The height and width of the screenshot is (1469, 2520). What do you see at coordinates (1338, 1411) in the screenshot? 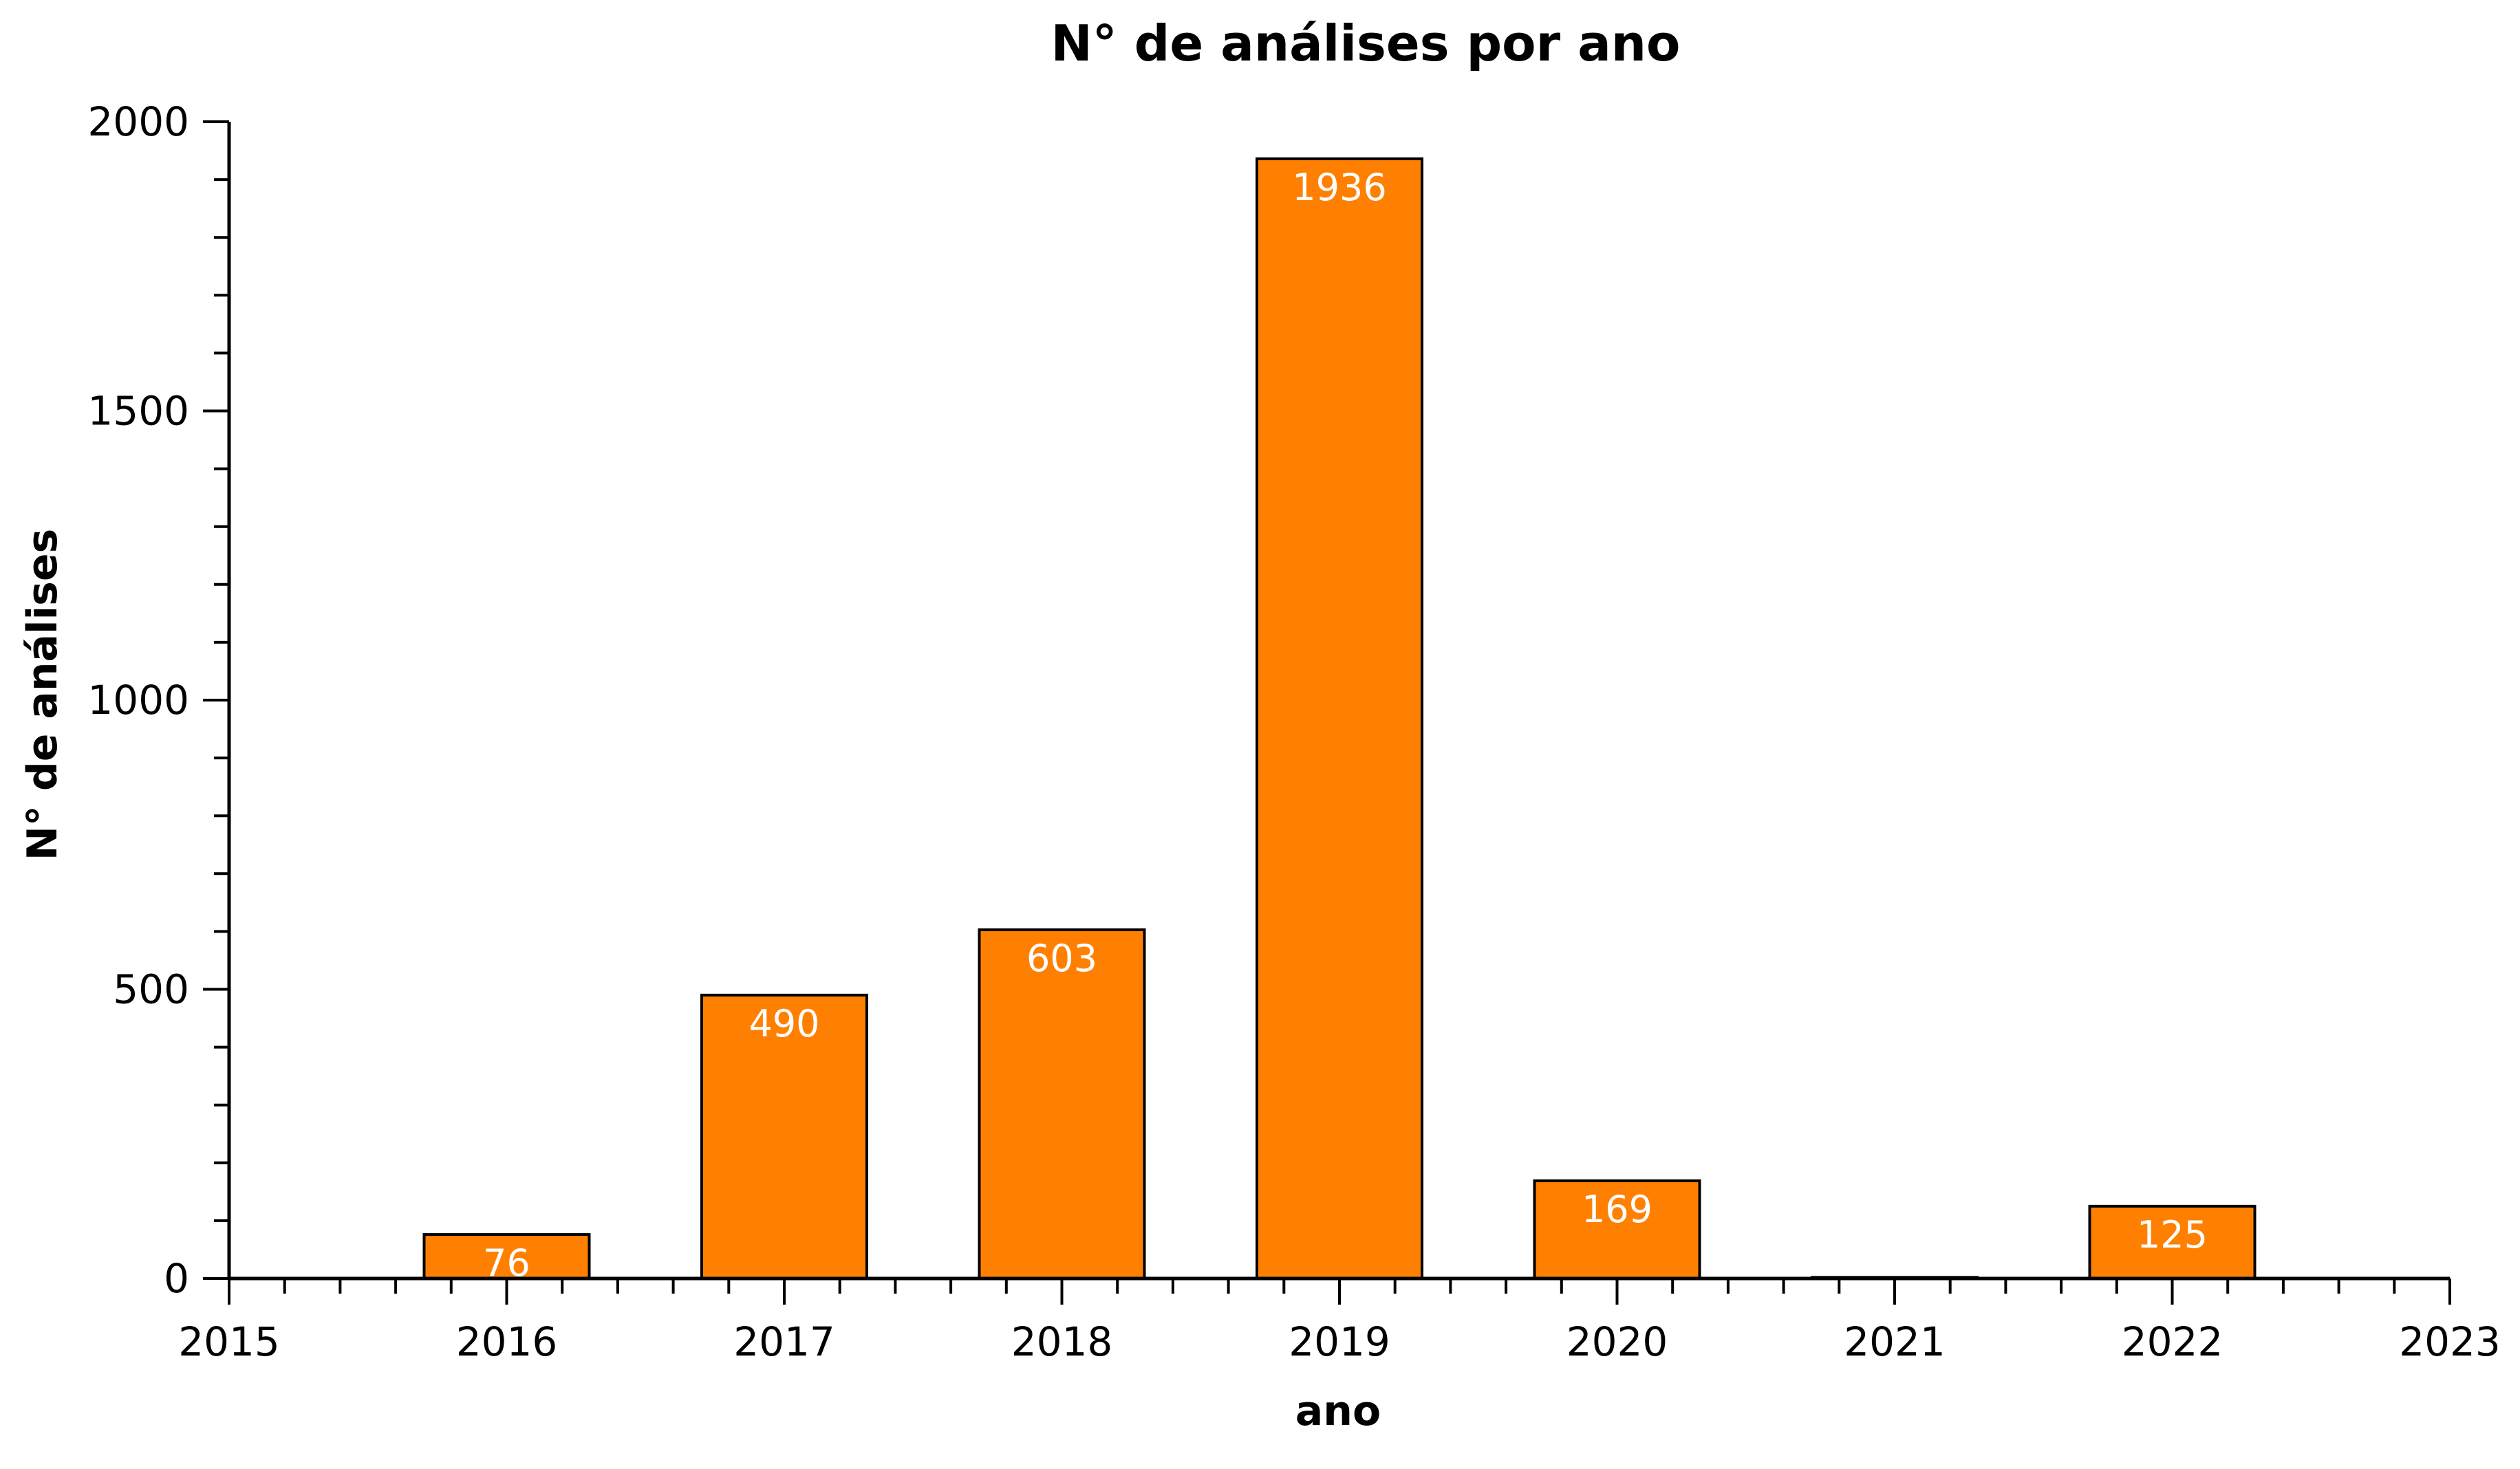
I see `x-axis-label: ano` at bounding box center [1338, 1411].